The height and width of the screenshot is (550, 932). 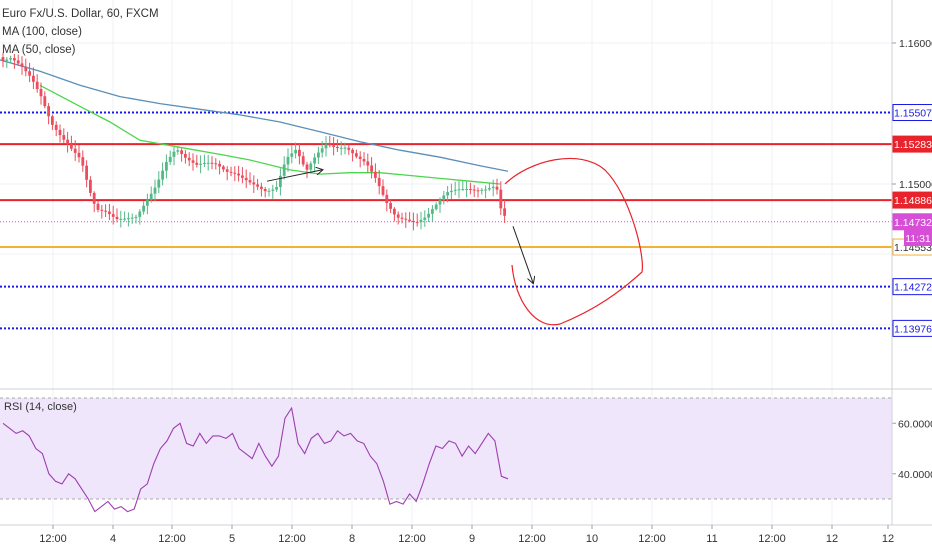 What do you see at coordinates (711, 539) in the screenshot?
I see `time-tick-label: 11` at bounding box center [711, 539].